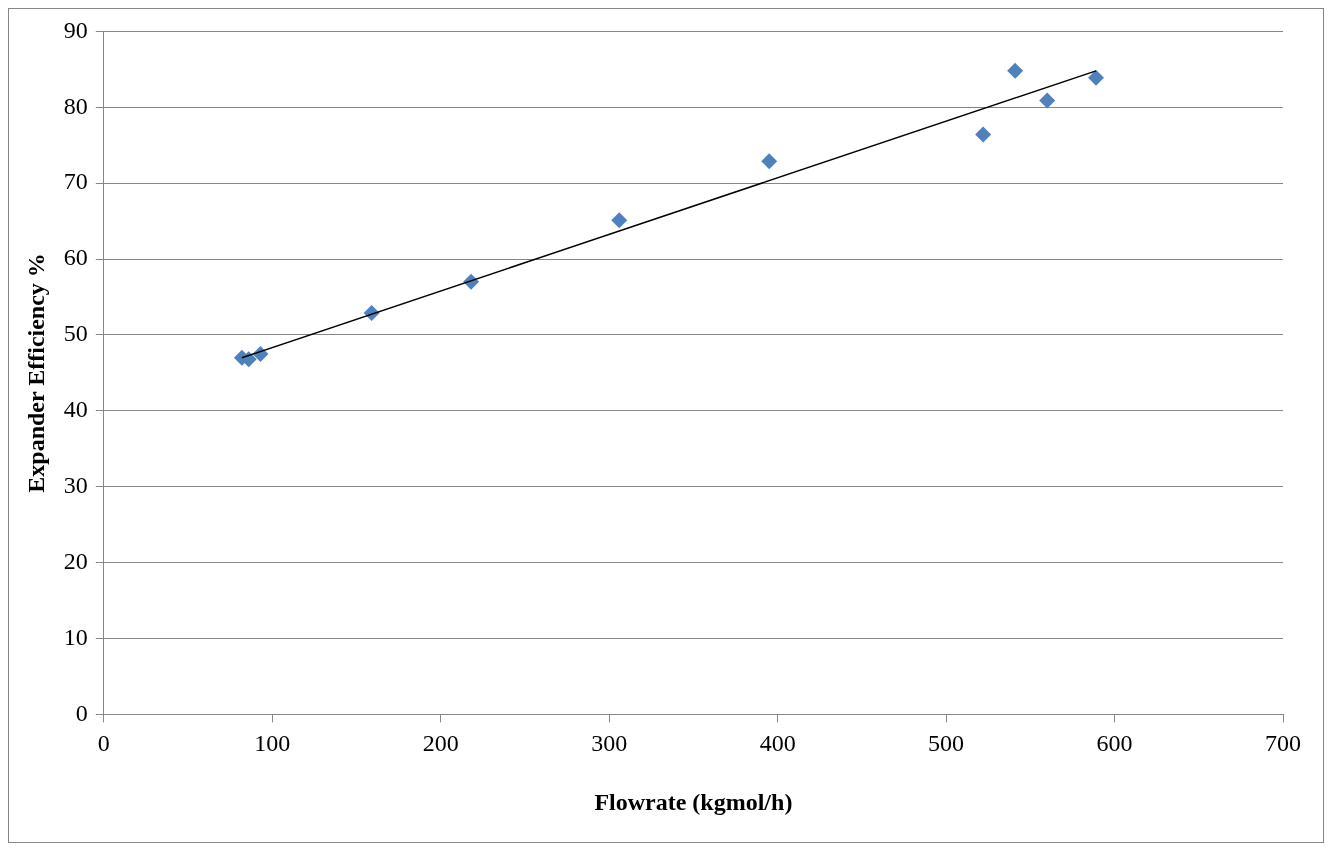 The height and width of the screenshot is (851, 1332). What do you see at coordinates (440, 743) in the screenshot?
I see `x-tick-label: 200` at bounding box center [440, 743].